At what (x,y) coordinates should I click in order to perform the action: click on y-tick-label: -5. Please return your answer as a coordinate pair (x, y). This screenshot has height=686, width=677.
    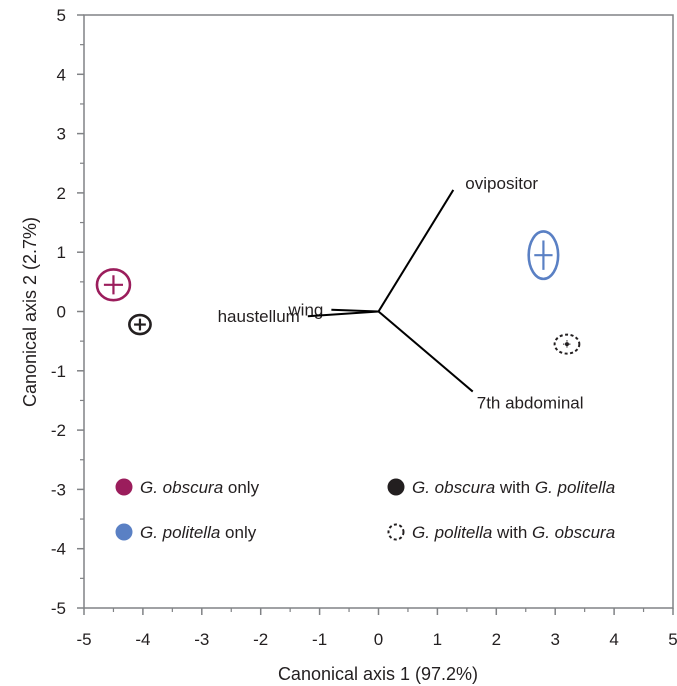
    Looking at the image, I should click on (58, 608).